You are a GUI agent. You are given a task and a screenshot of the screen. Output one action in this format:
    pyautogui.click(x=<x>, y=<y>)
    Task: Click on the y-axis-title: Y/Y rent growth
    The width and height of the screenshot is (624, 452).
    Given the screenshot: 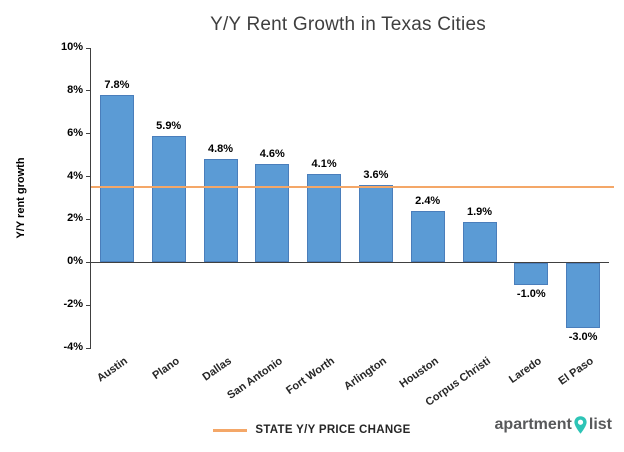 What is the action you would take?
    pyautogui.click(x=21, y=198)
    